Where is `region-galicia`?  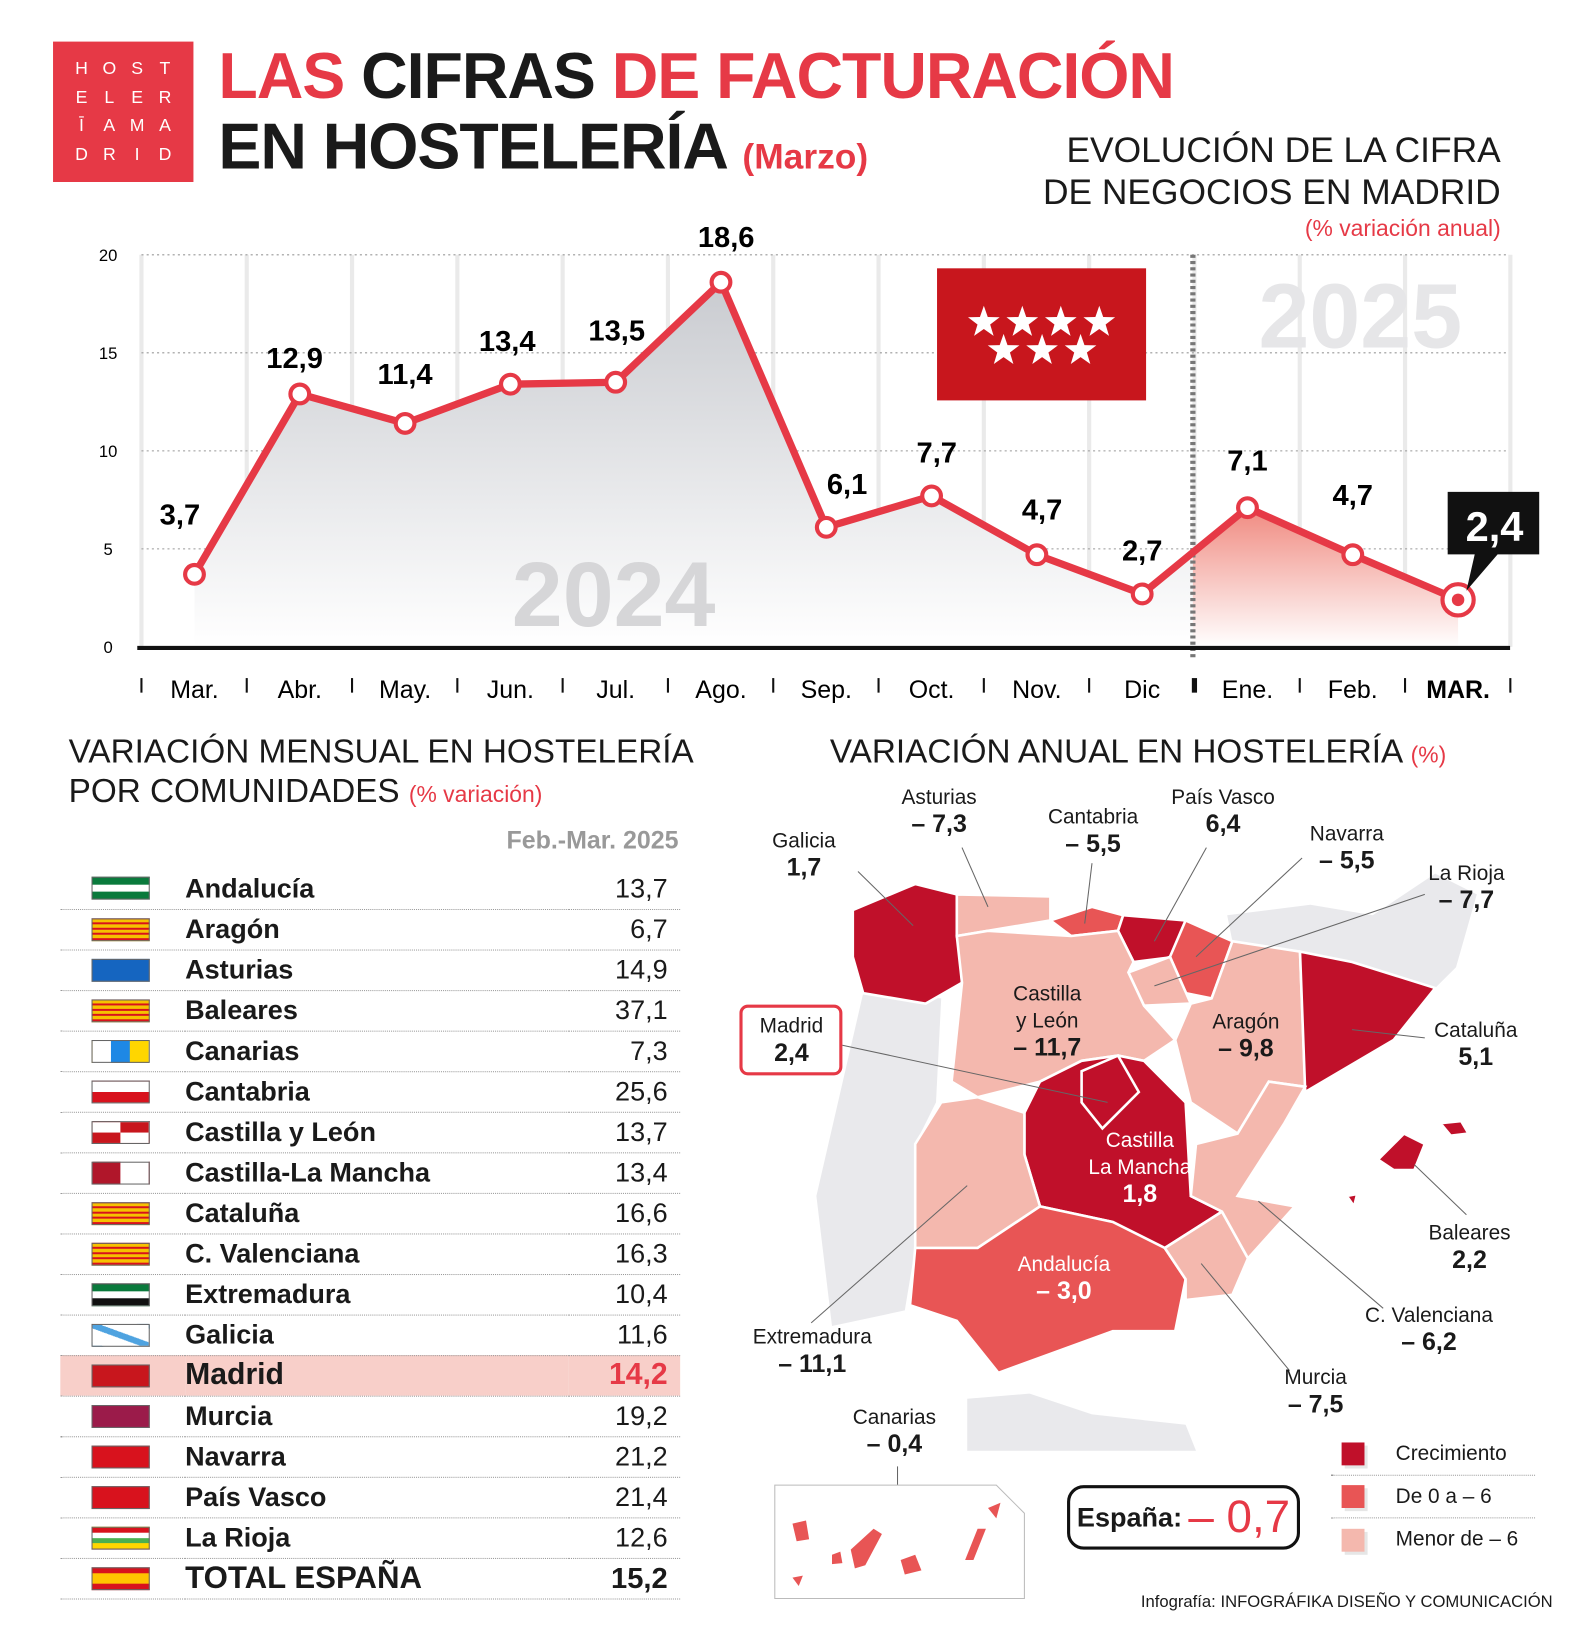
region-galicia is located at coordinates (907, 943).